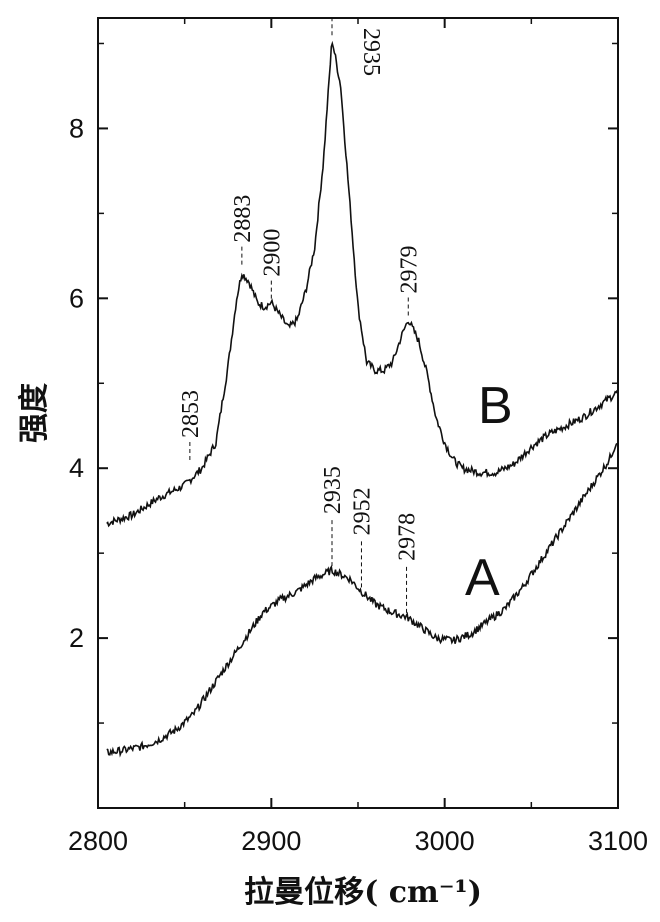 Image resolution: width=660 pixels, height=922 pixels. I want to click on annotation-label: 2979, so click(409, 270).